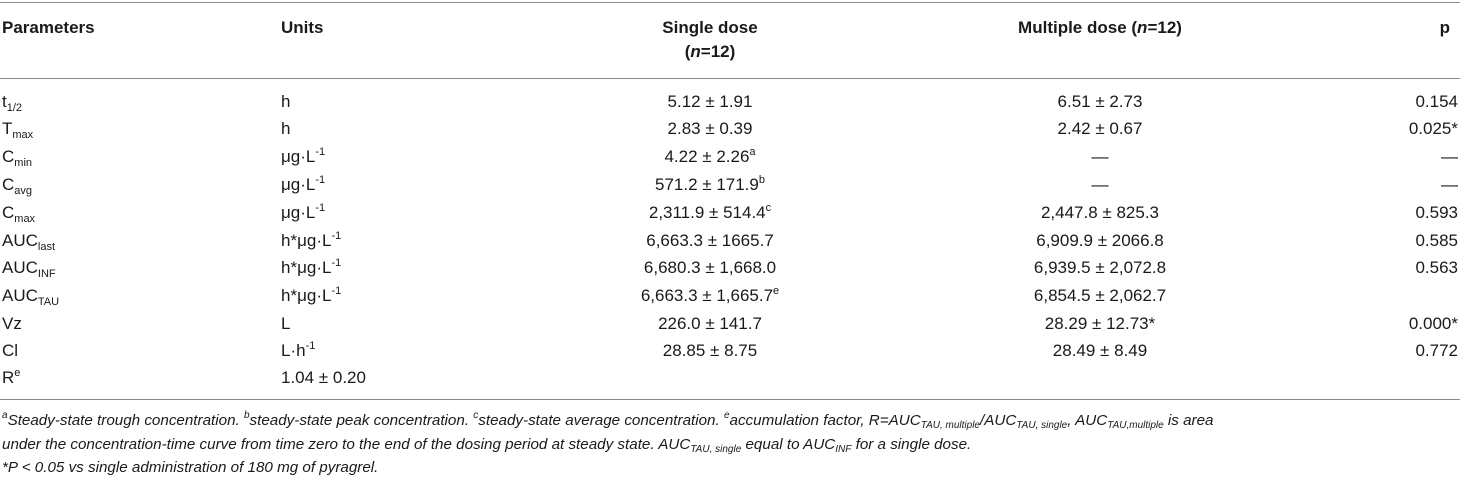 This screenshot has width=1460, height=483. Describe the element at coordinates (710, 295) in the screenshot. I see `cell-single-dose: 6,663.3 ± 1,665.7e` at that location.